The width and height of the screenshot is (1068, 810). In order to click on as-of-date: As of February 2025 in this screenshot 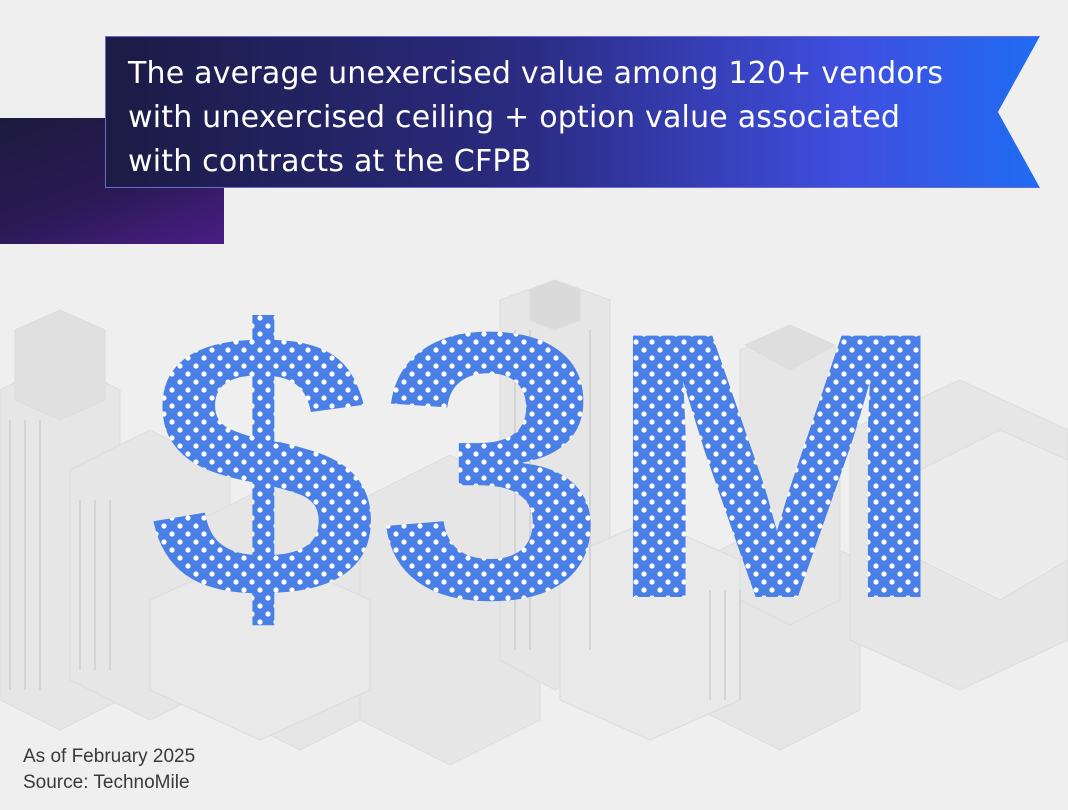, I will do `click(109, 756)`.